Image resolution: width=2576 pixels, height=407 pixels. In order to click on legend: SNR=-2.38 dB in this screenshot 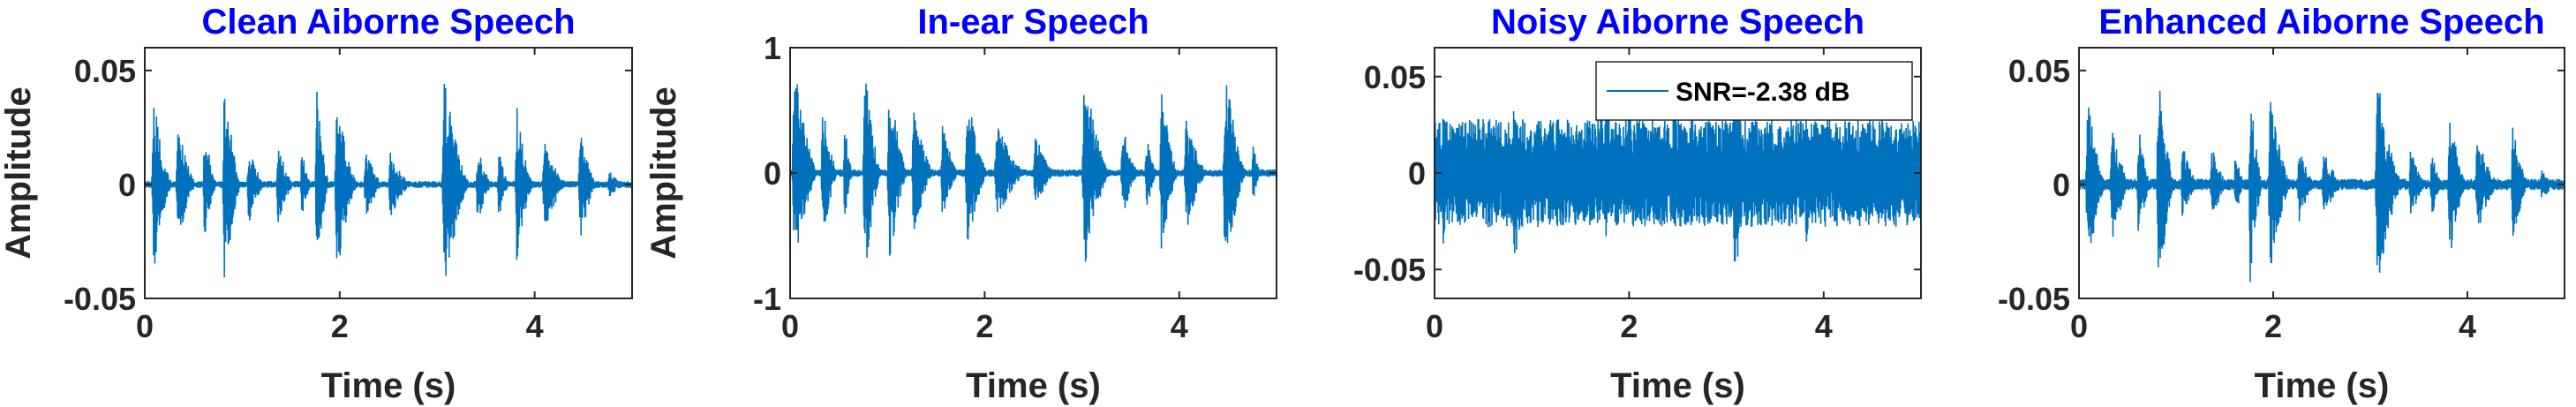, I will do `click(1754, 91)`.